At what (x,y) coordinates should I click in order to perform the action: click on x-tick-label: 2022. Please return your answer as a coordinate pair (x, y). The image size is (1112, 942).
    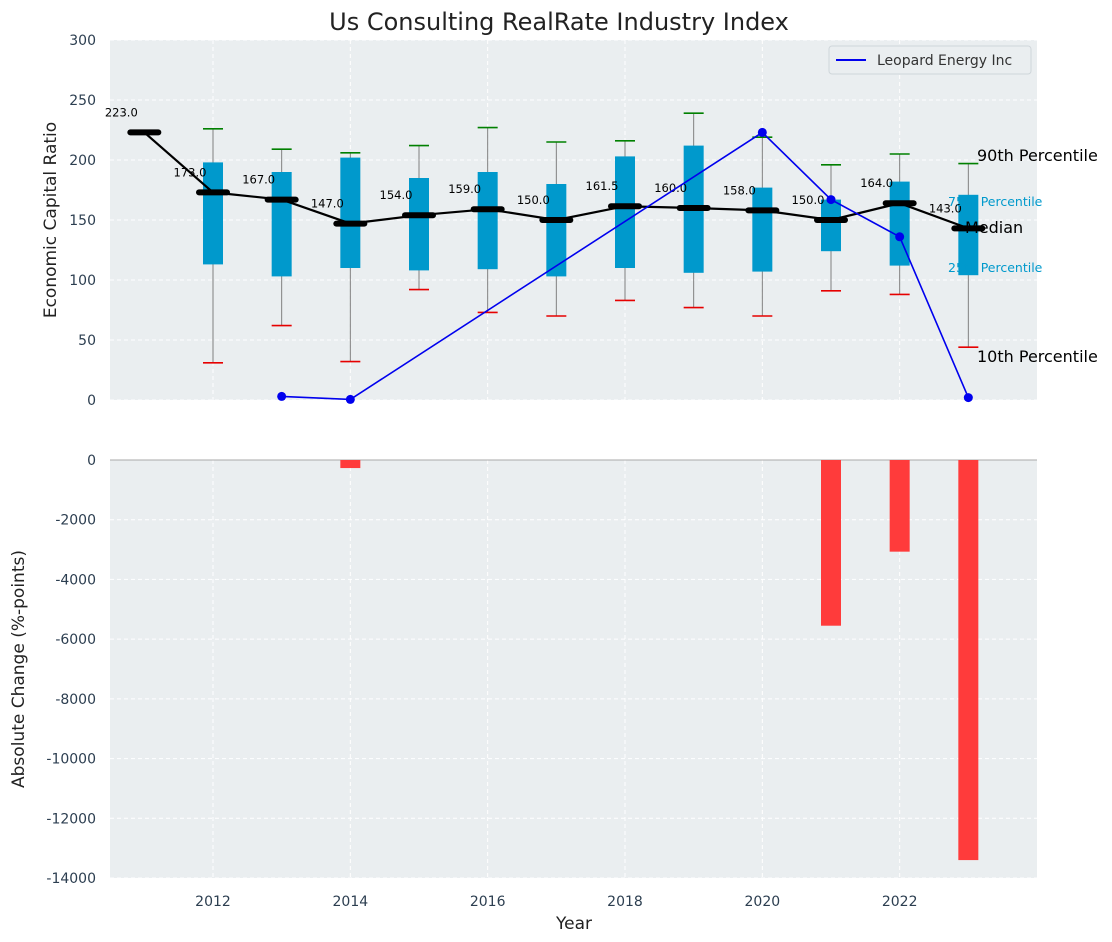
    Looking at the image, I should click on (900, 902).